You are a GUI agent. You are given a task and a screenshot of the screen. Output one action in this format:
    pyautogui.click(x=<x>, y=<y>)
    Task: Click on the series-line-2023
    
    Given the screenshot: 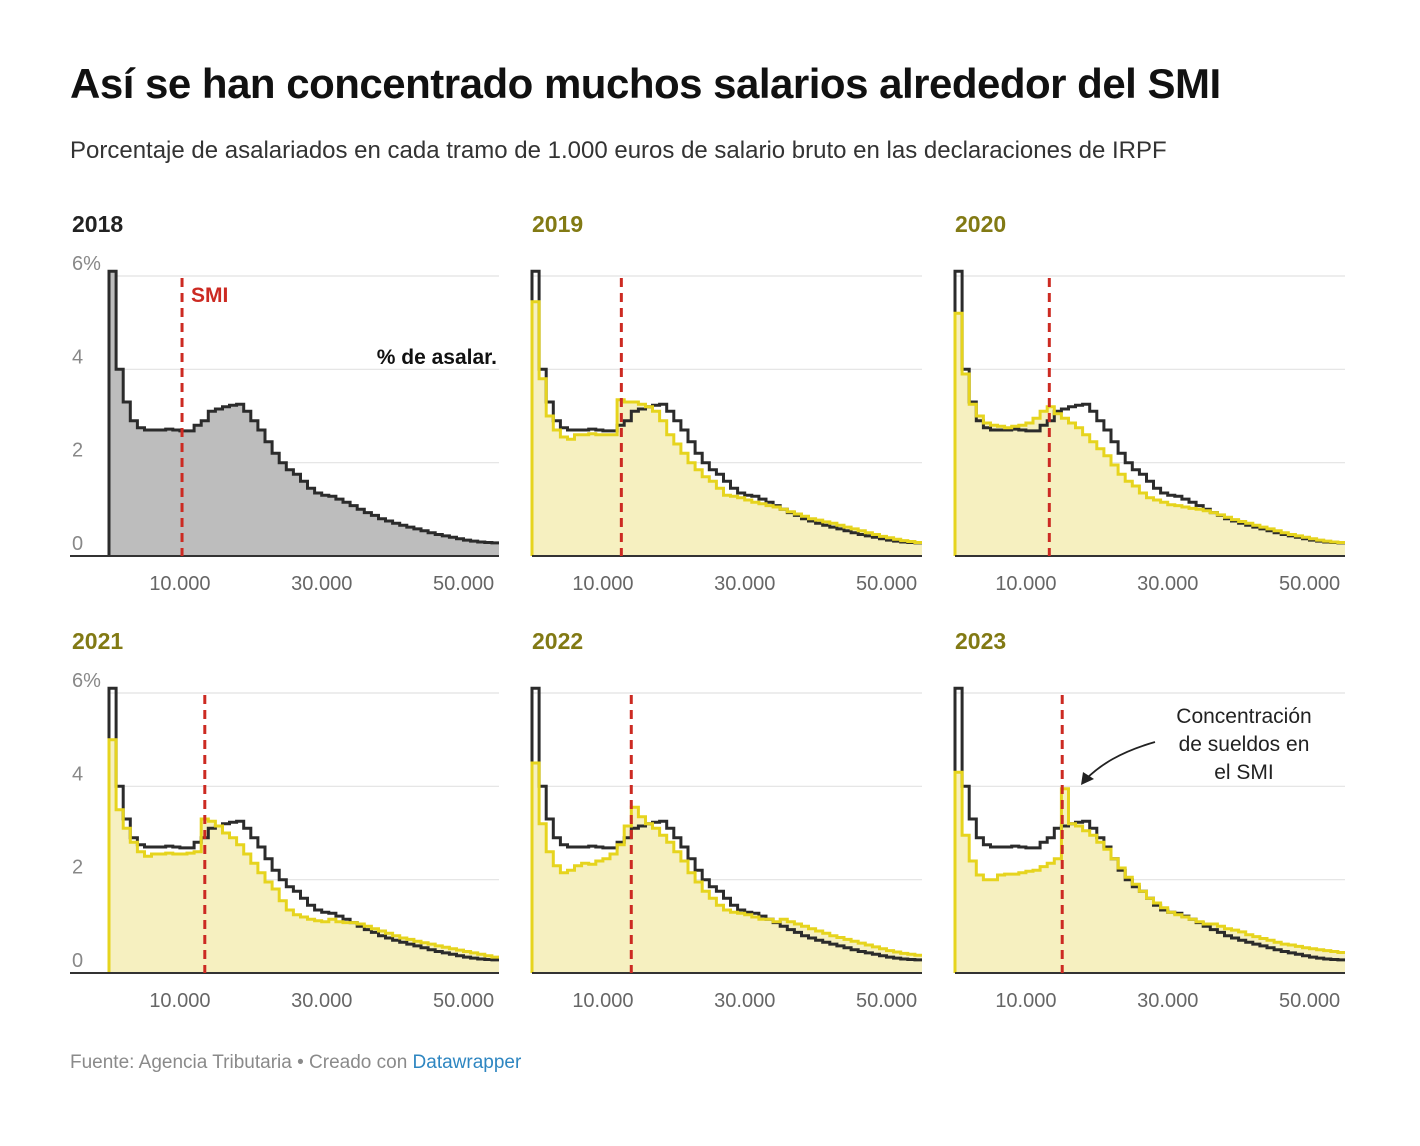 What is the action you would take?
    pyautogui.click(x=1149, y=871)
    